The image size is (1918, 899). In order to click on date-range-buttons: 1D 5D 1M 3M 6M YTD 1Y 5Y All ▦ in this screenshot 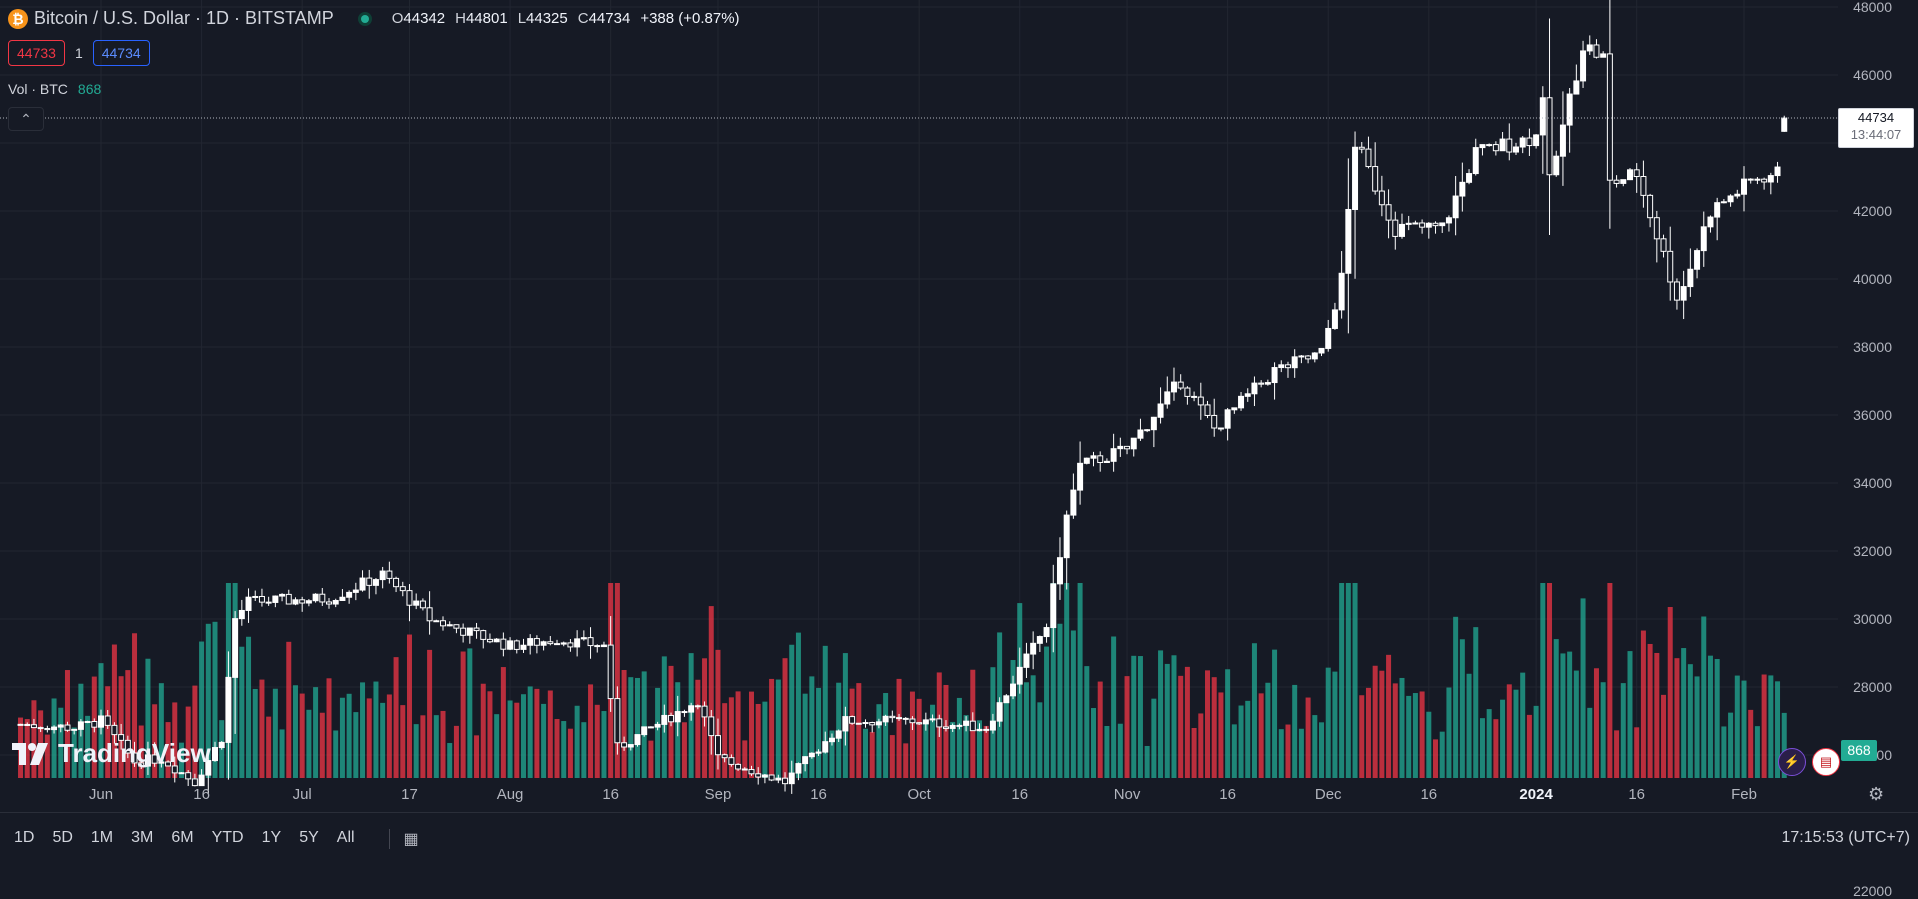, I will do `click(225, 839)`.